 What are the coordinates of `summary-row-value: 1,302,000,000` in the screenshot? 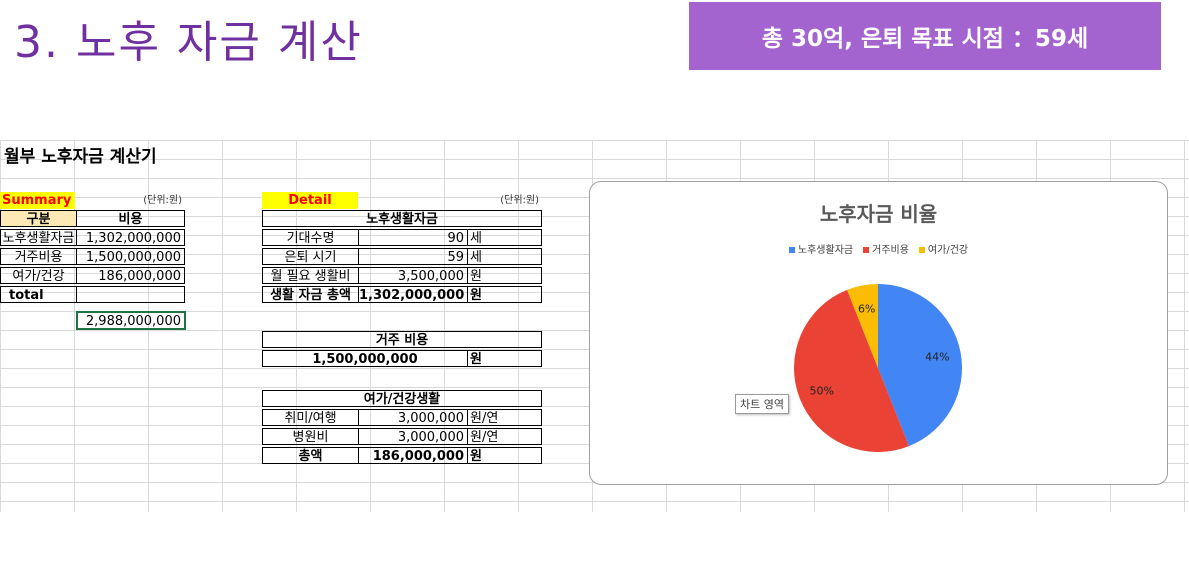 It's located at (130, 237).